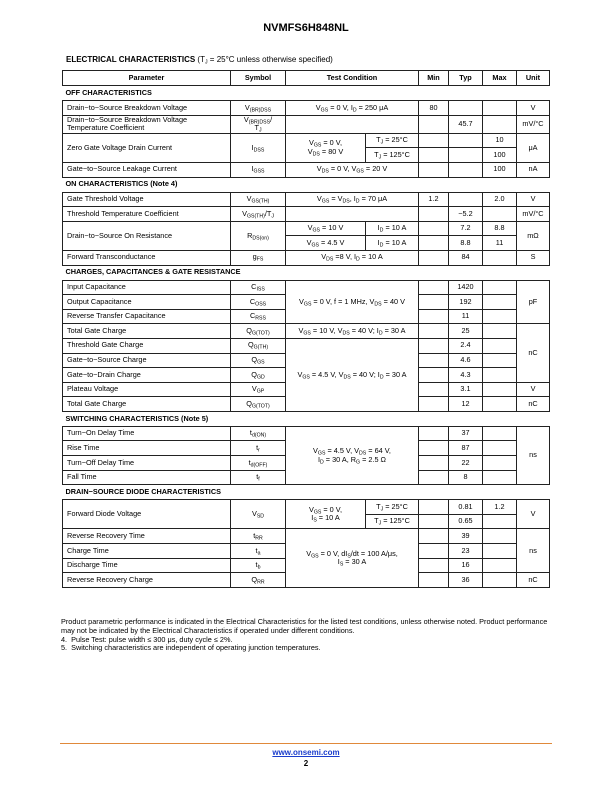 The width and height of the screenshot is (612, 792). What do you see at coordinates (252, 301) in the screenshot?
I see `text: C` at bounding box center [252, 301].